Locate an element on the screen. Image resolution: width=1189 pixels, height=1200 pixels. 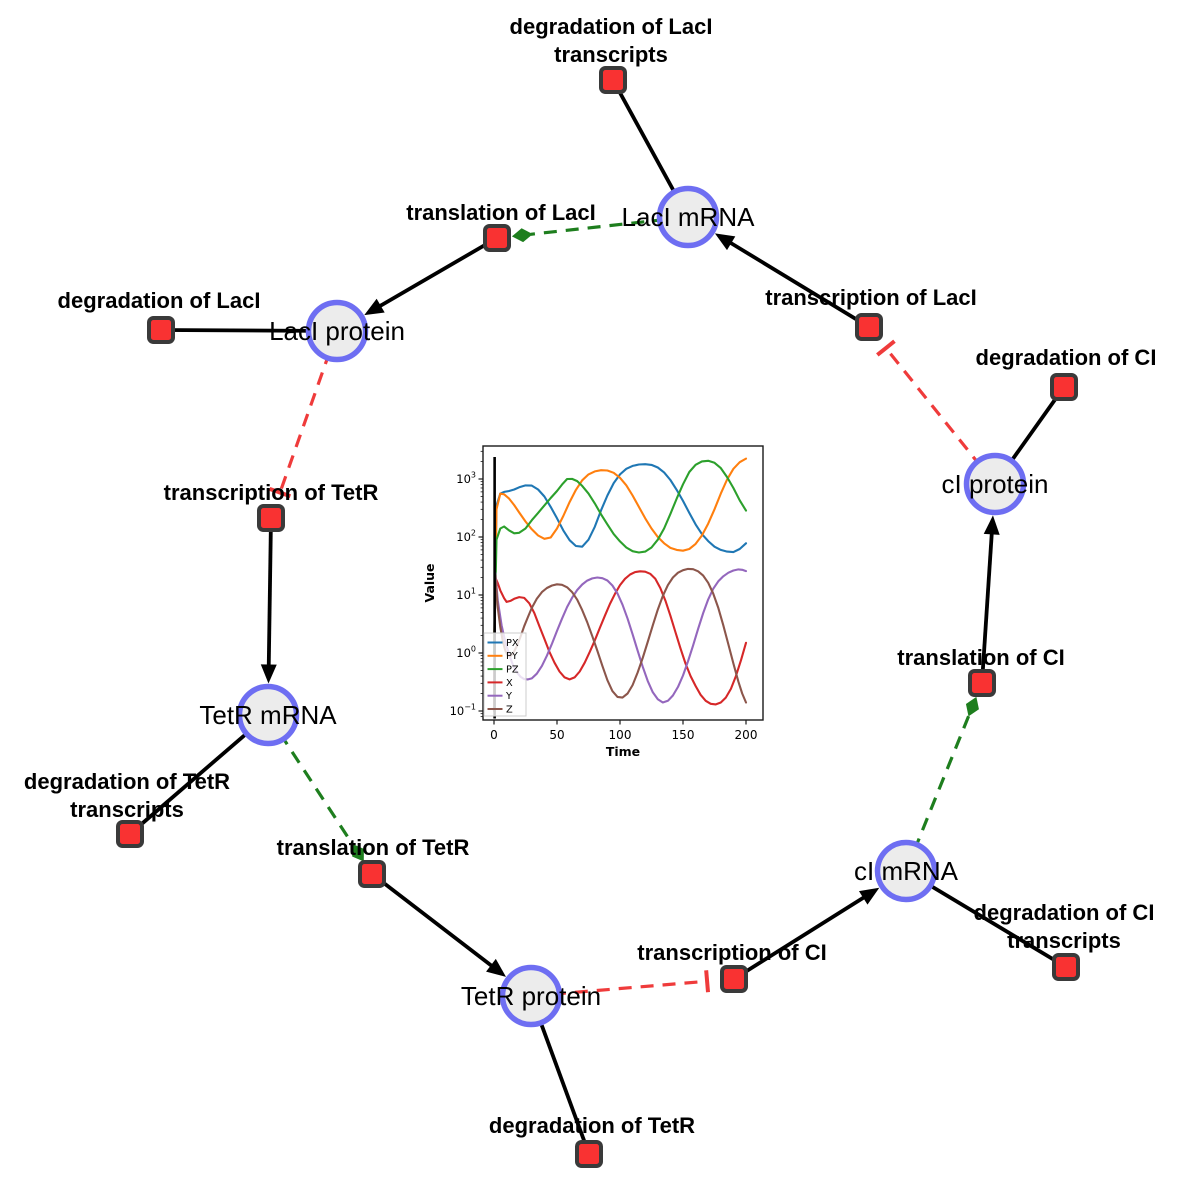
reaction-label-txn-ci: transcription of CI is located at coordinates (731, 952).